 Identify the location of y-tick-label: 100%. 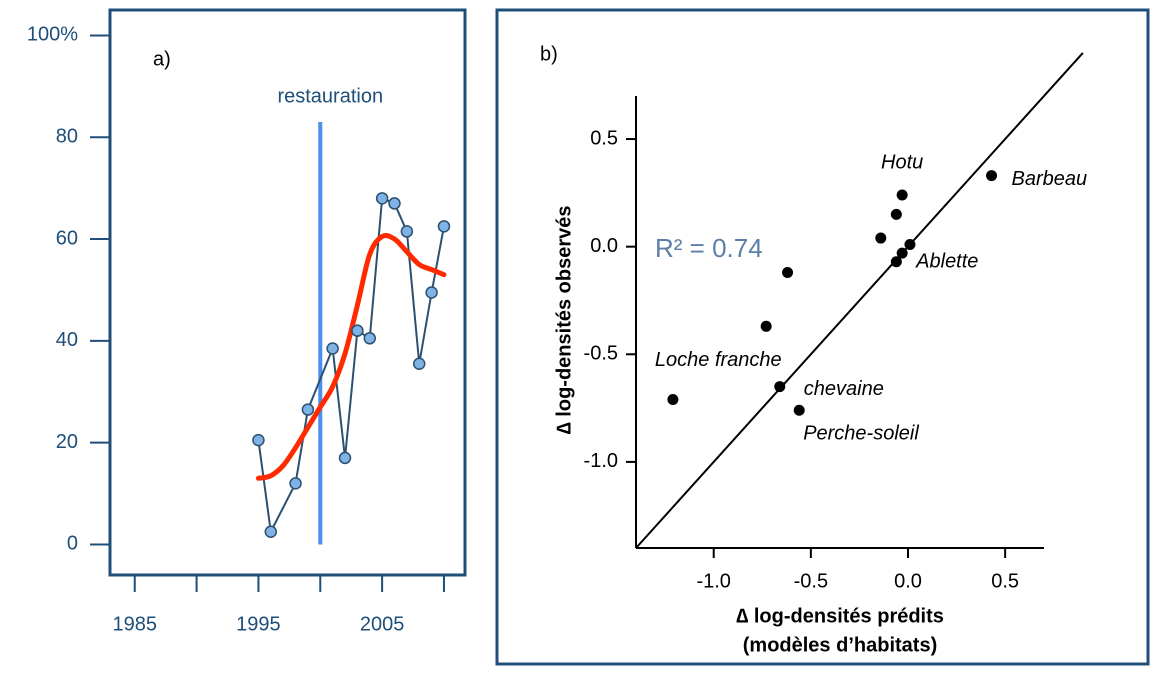
(52, 35).